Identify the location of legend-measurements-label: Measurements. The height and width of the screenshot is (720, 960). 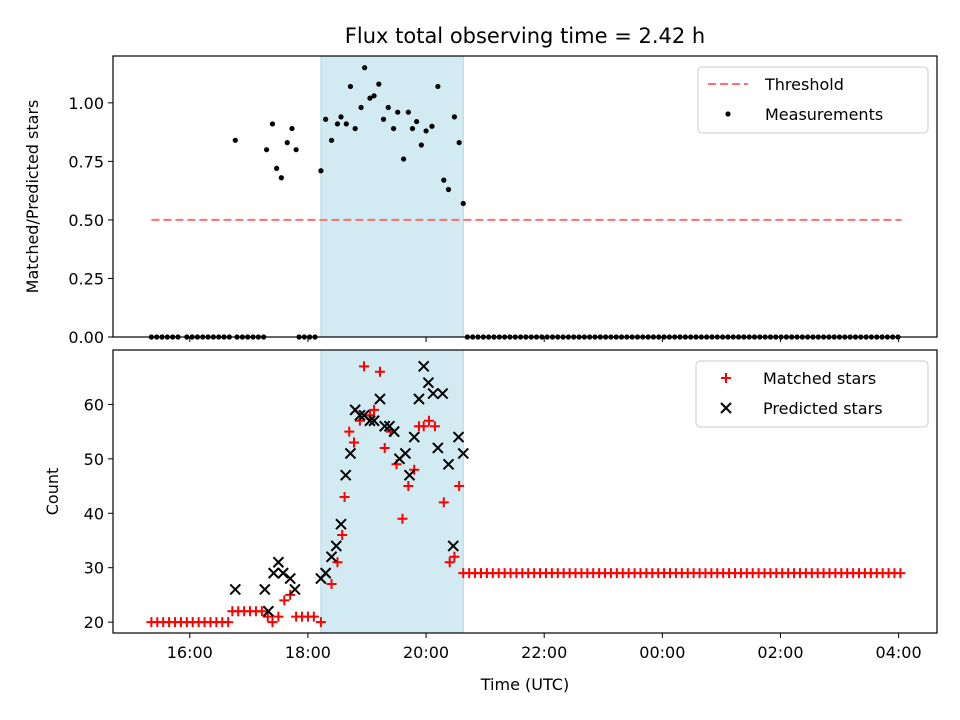
(824, 114).